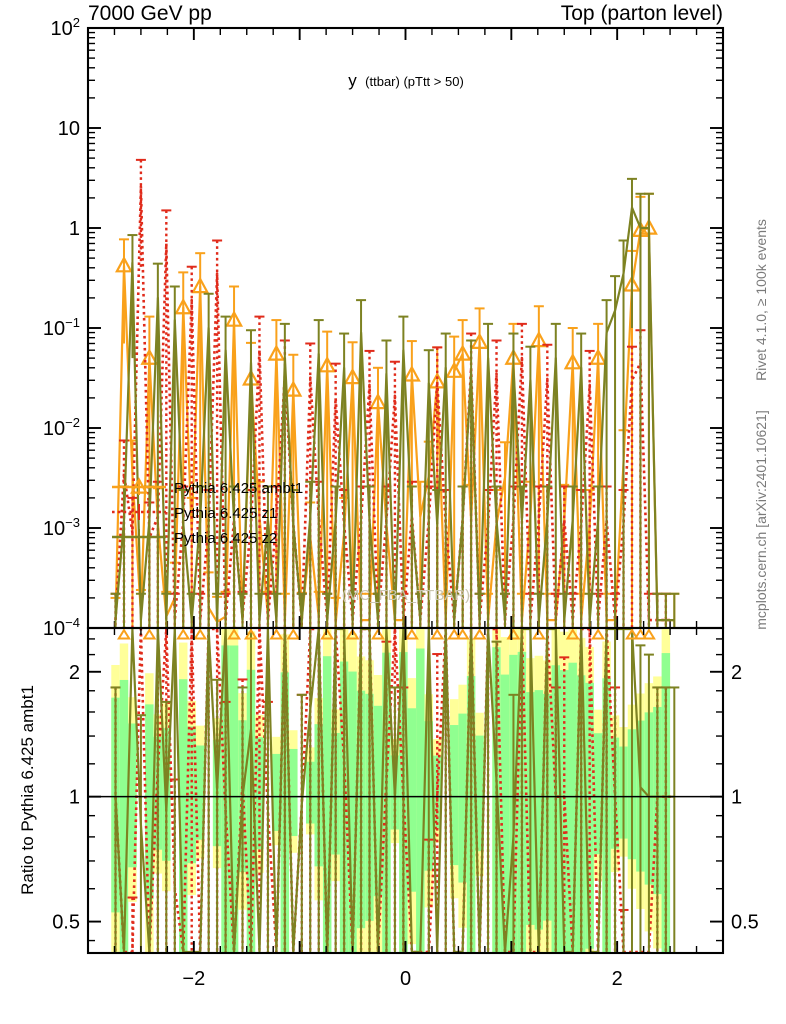 Image resolution: width=786 pixels, height=1024 pixels. Describe the element at coordinates (238, 488) in the screenshot. I see `legend-label: Pythia 6.425 ambt1` at that location.